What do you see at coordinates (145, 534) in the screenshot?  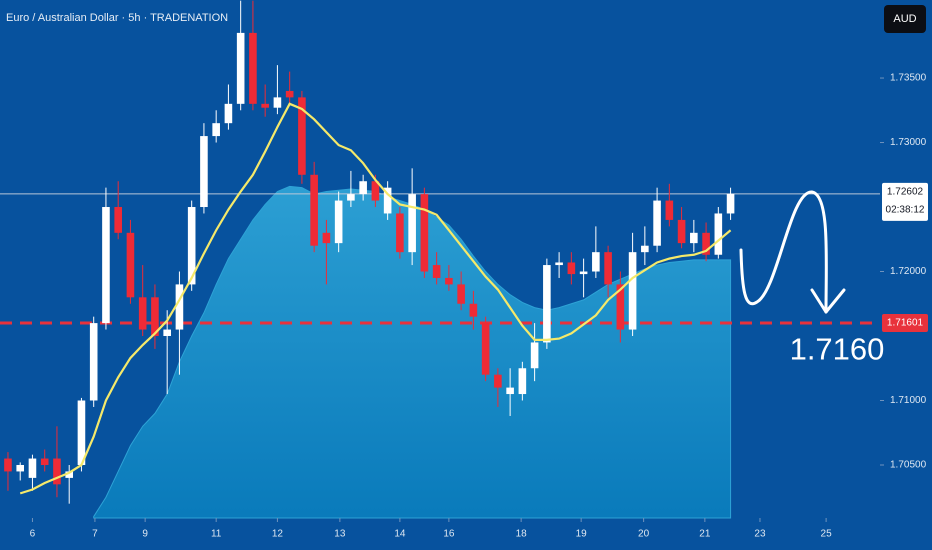 I see `x-tick-label: 9` at bounding box center [145, 534].